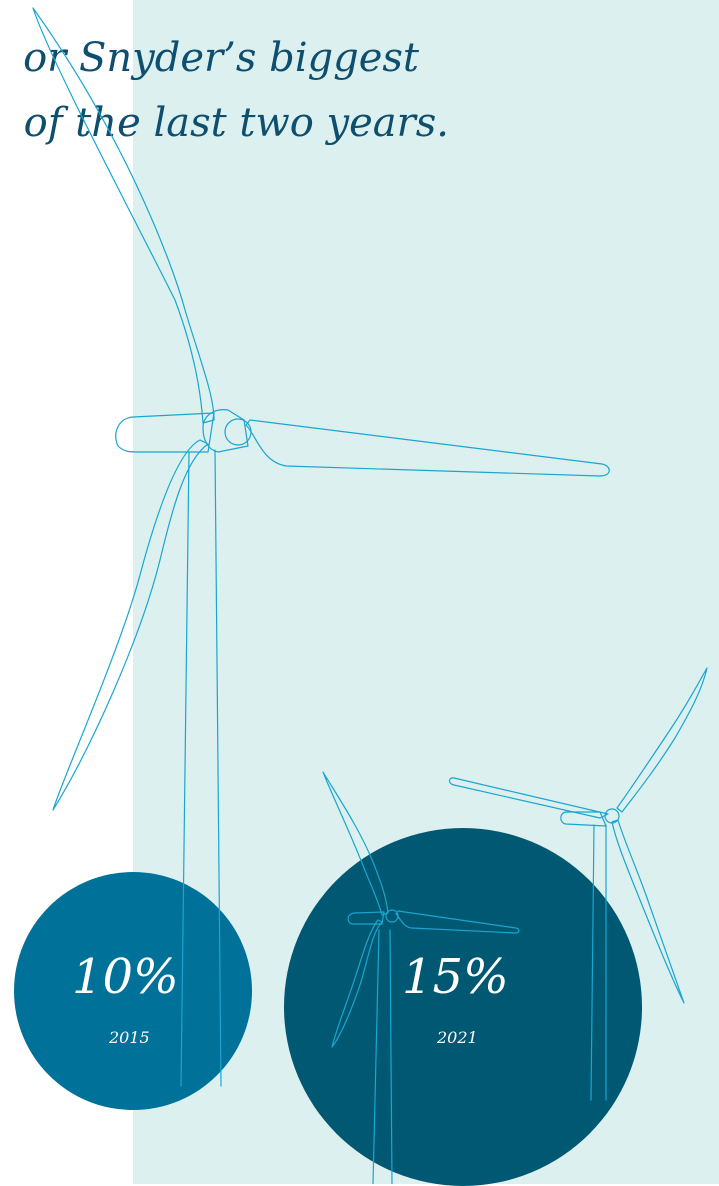 The image size is (719, 1186). Describe the element at coordinates (165, 432) in the screenshot. I see `large-turbine-blade-left` at that location.